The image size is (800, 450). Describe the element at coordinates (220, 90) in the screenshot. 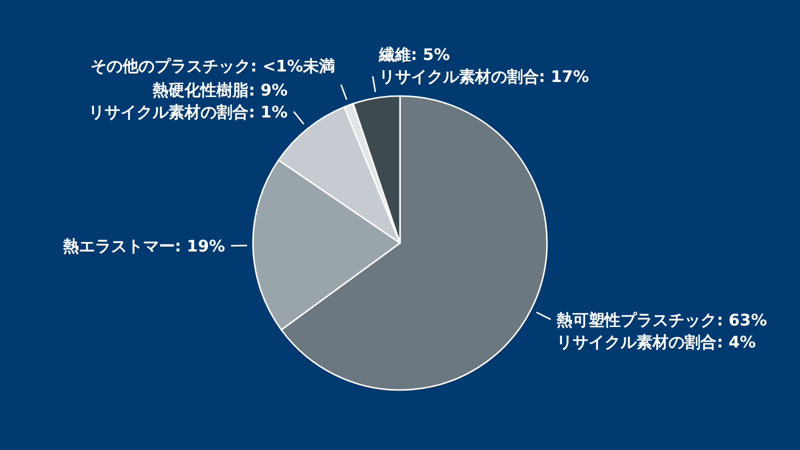

I see `slice-label: 熱硬化性樹脂: 9%` at that location.